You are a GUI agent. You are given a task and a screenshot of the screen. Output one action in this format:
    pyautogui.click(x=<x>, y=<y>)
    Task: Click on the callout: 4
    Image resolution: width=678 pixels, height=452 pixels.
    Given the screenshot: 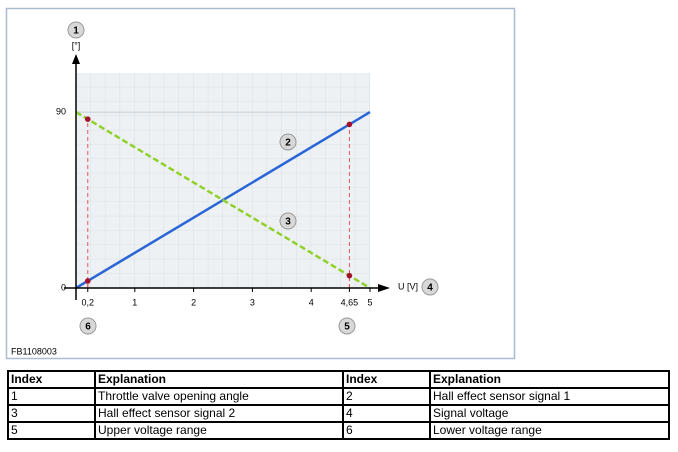 What is the action you would take?
    pyautogui.click(x=430, y=287)
    